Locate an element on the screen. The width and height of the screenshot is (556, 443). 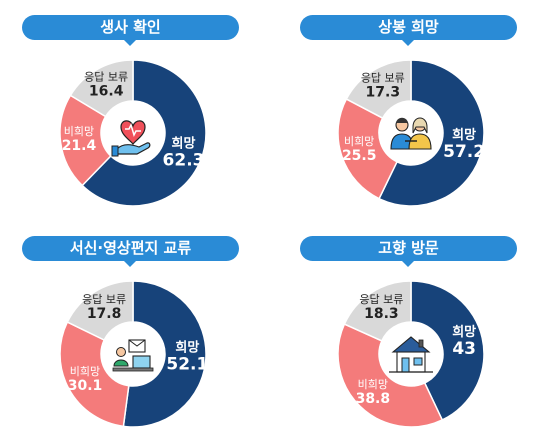
label-pending-value: 17.8 is located at coordinates (104, 314).